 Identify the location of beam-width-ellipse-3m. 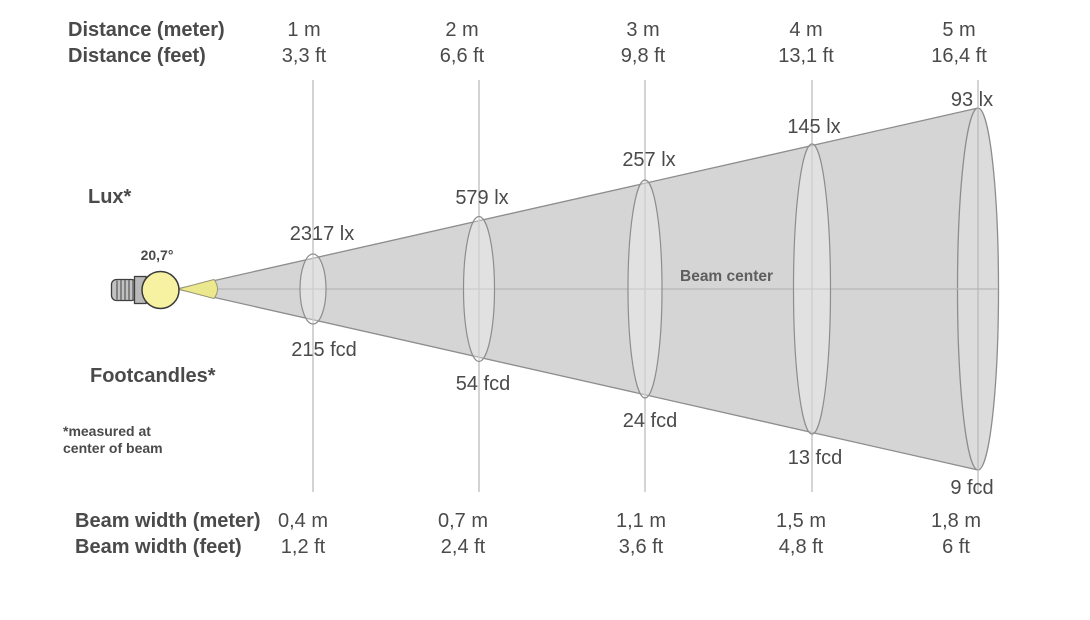
(645, 289).